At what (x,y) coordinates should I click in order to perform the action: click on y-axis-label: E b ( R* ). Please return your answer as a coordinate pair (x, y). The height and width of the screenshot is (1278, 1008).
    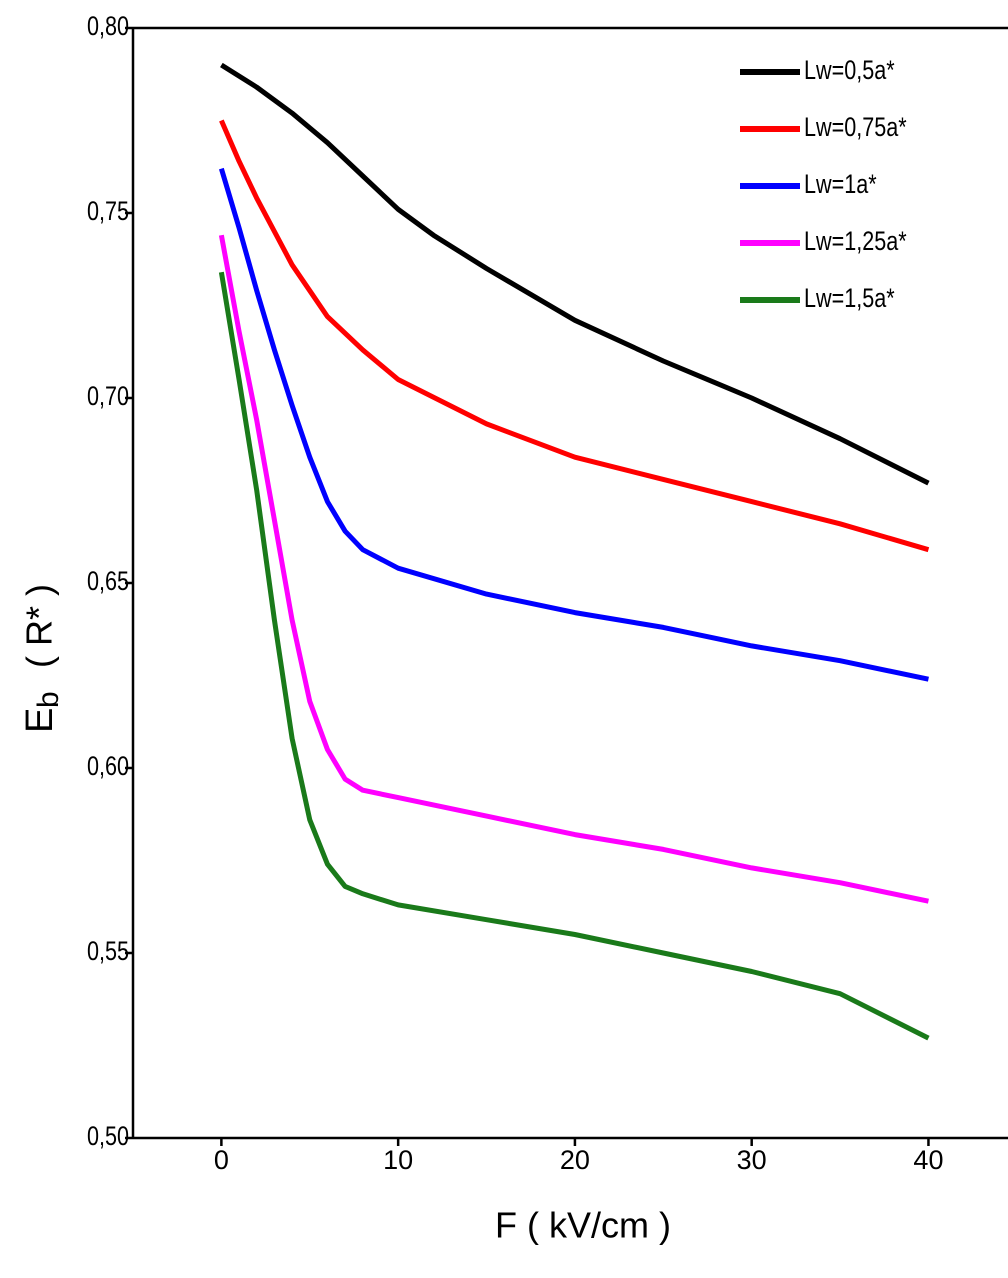
    Looking at the image, I should click on (42, 658).